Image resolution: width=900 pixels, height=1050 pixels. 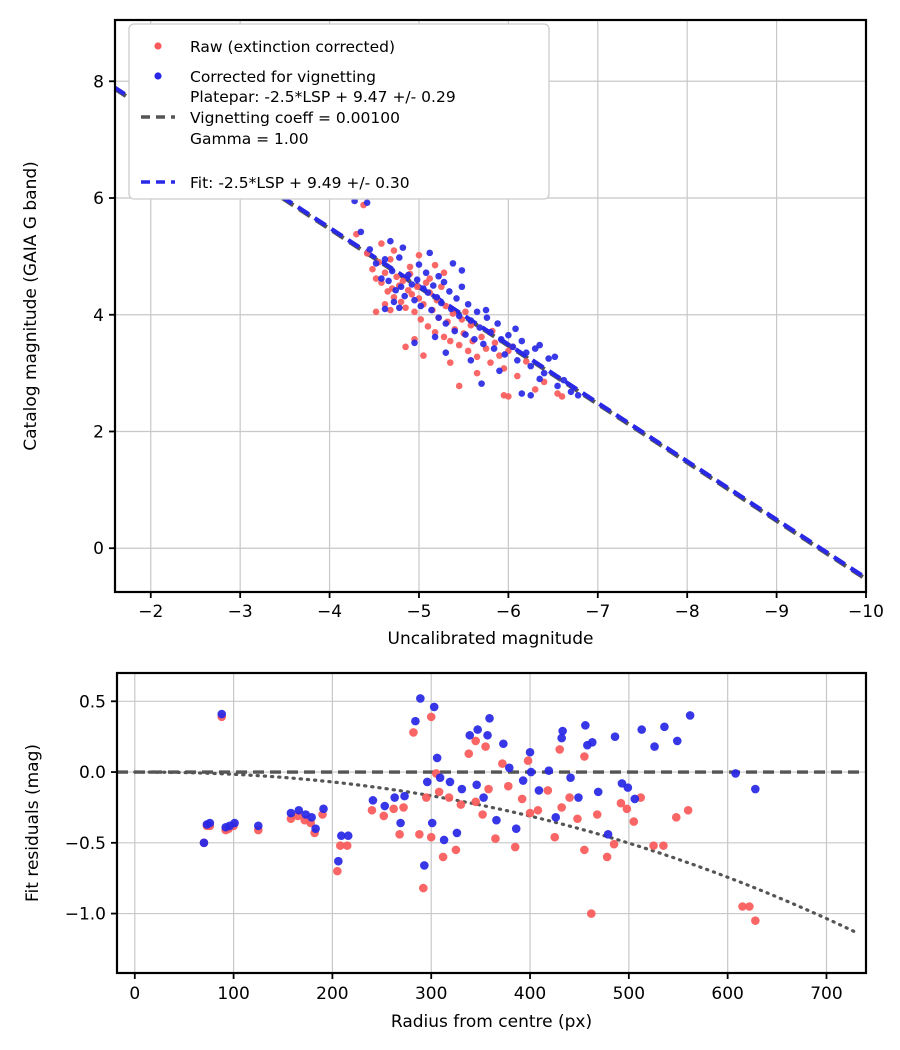 I want to click on y-tick-label: −1.0, so click(x=85, y=915).